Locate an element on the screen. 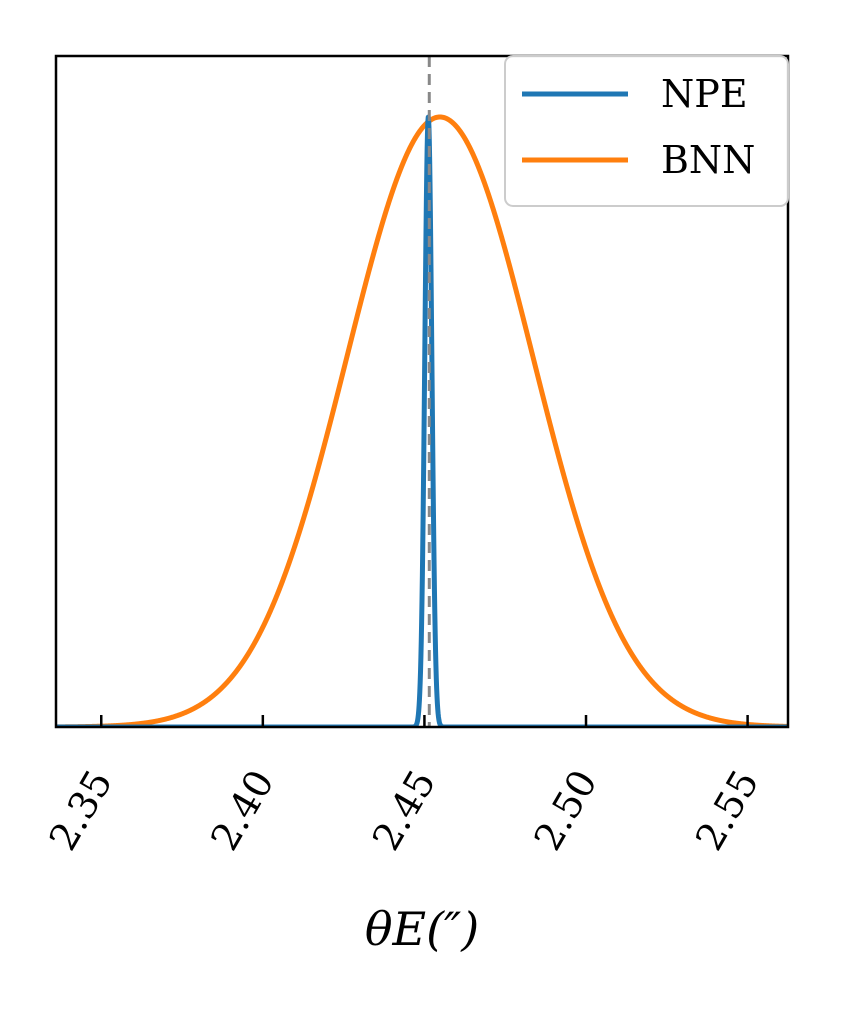 This screenshot has width=844, height=1013. legend-label-bnn: BNN is located at coordinates (708, 160).